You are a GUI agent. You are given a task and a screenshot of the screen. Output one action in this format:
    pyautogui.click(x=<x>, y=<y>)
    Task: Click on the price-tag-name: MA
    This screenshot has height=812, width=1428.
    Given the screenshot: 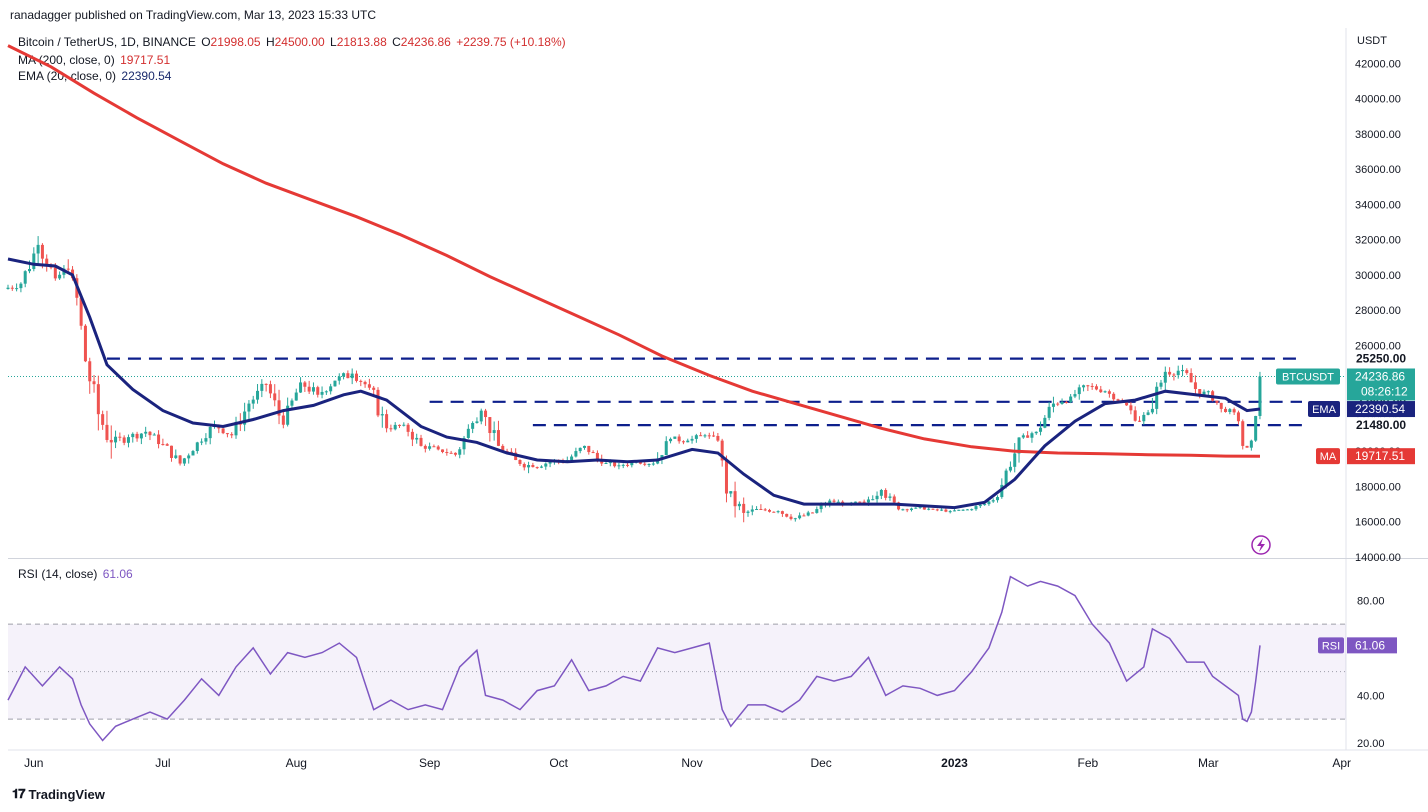 What is the action you would take?
    pyautogui.click(x=1328, y=457)
    